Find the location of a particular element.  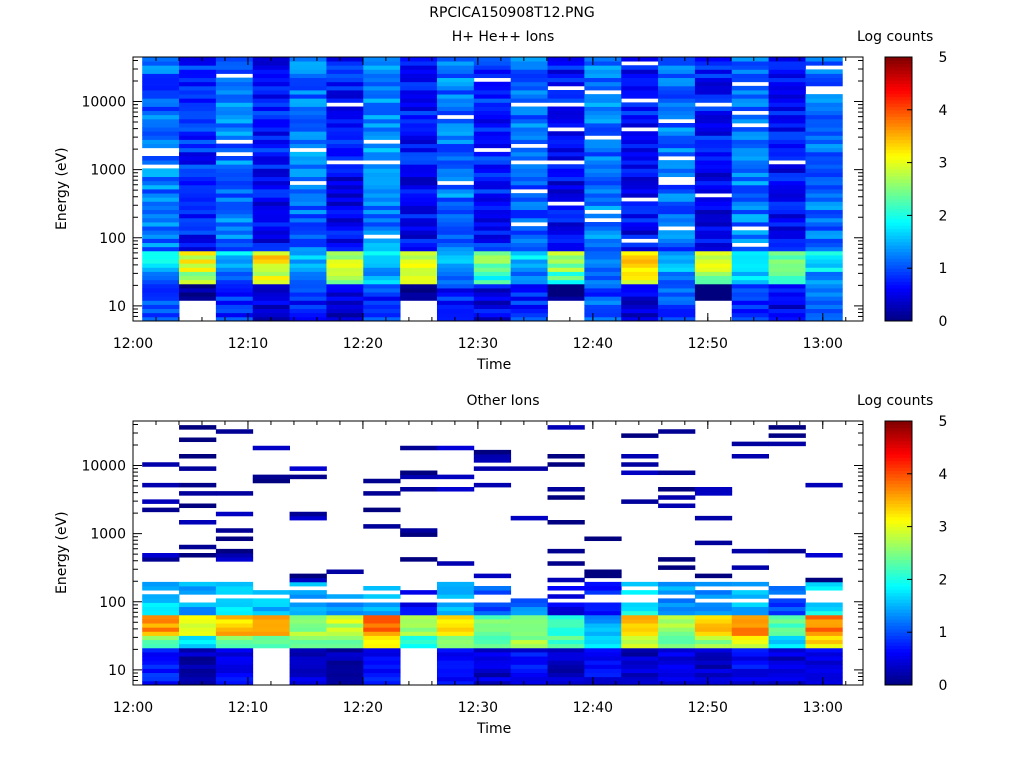

panel-1-title: H+ He++ Ions is located at coordinates (503, 37).